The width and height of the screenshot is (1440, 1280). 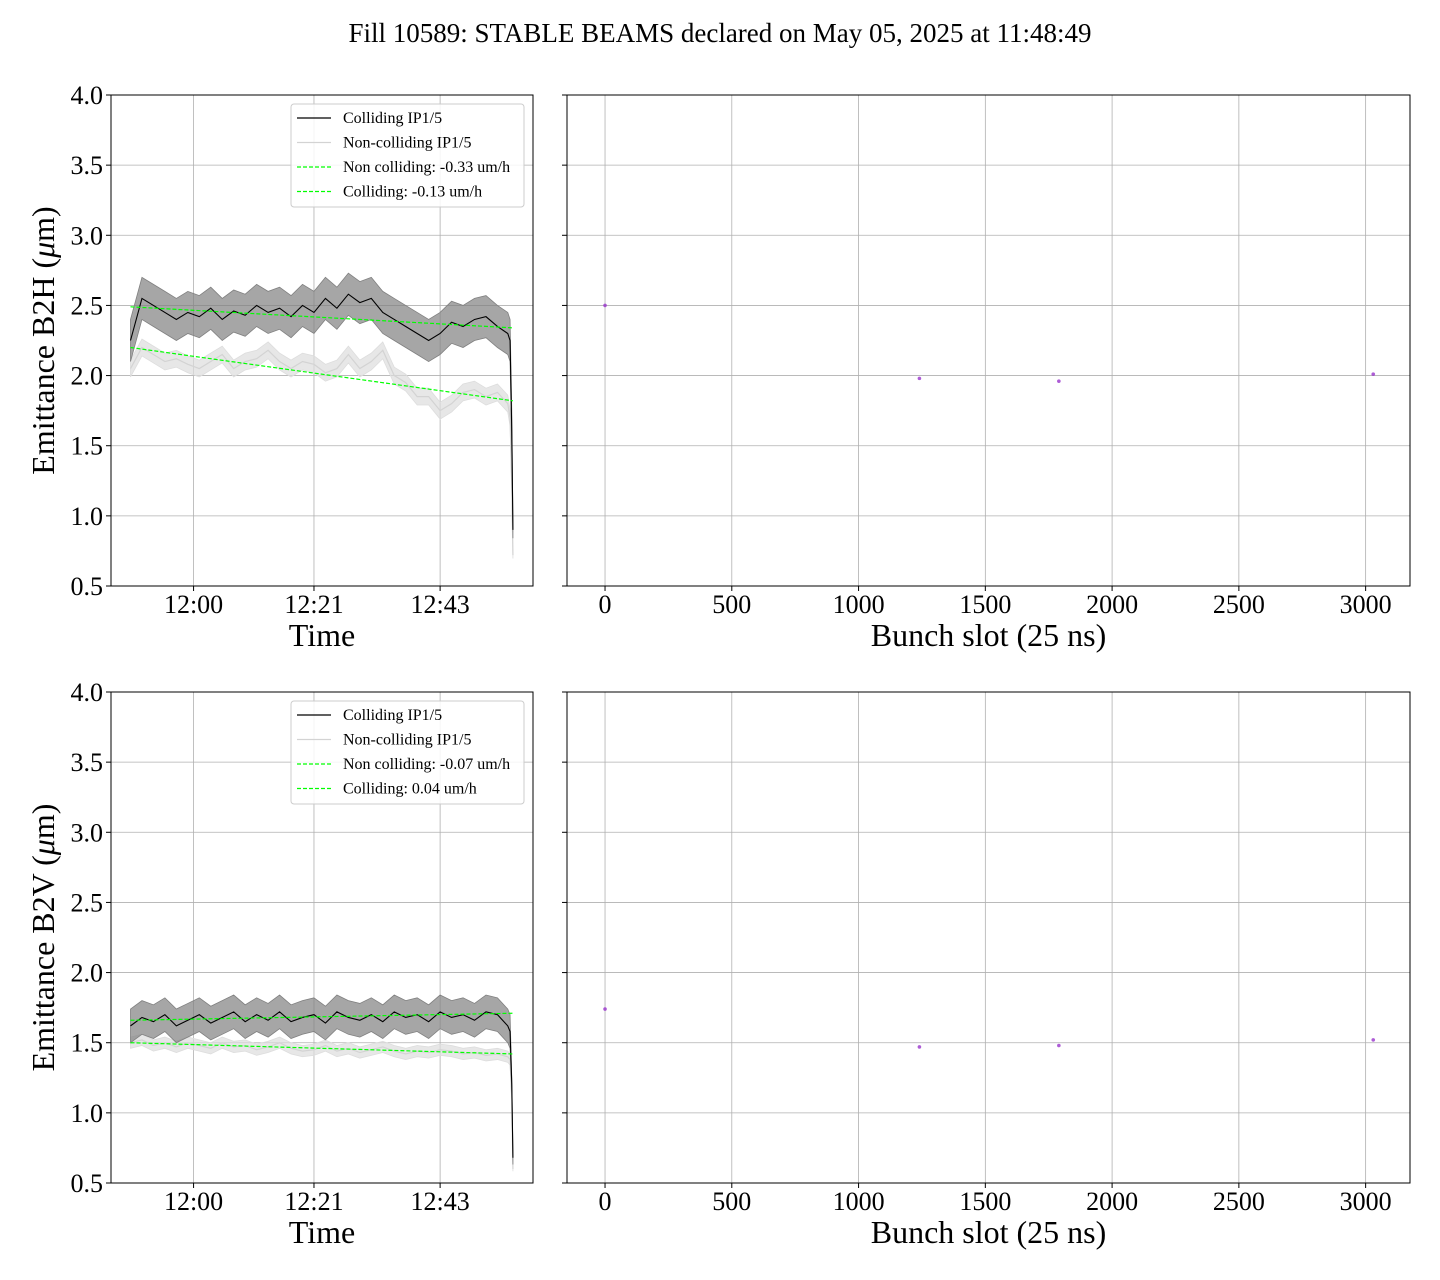 I want to click on legend-entry: Colliding: 0.04 um/h, so click(x=410, y=789).